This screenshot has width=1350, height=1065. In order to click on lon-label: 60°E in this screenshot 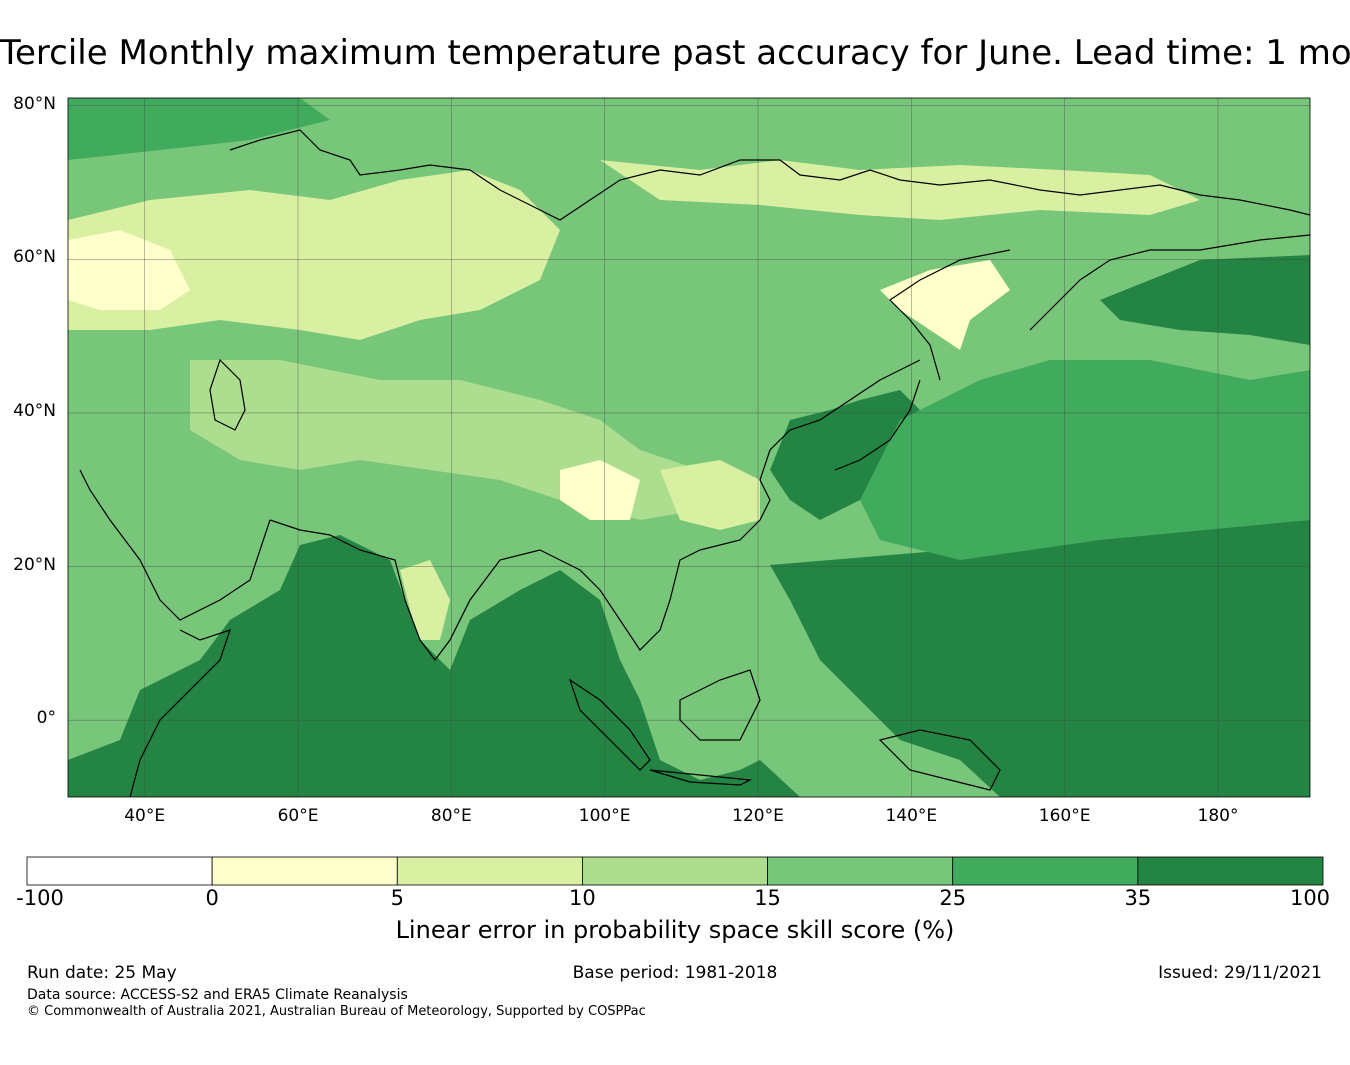, I will do `click(298, 816)`.